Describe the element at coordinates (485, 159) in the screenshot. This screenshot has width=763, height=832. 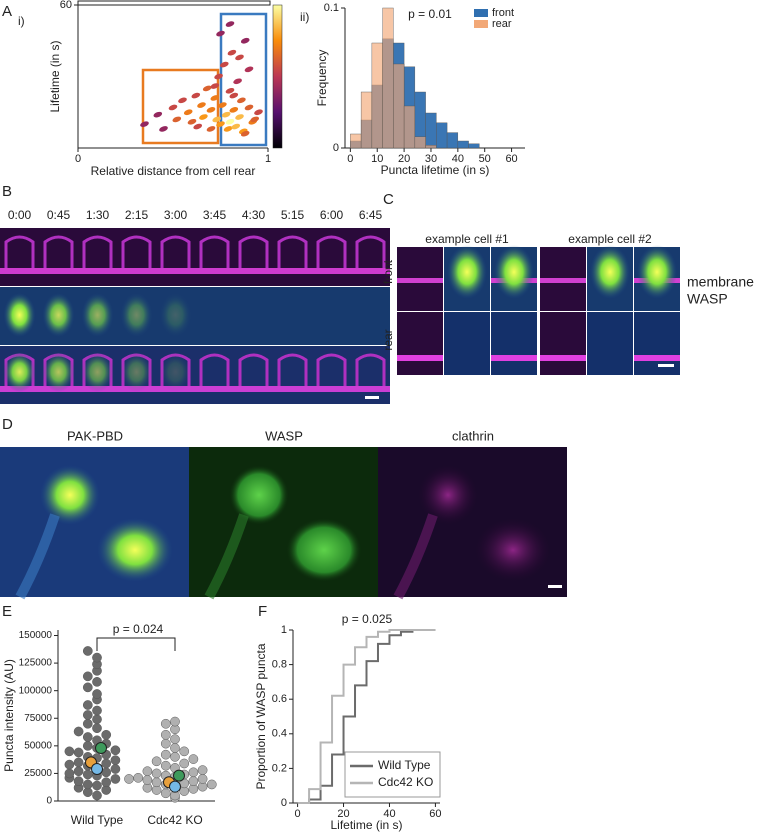
I see `x-tick-label: 50` at that location.